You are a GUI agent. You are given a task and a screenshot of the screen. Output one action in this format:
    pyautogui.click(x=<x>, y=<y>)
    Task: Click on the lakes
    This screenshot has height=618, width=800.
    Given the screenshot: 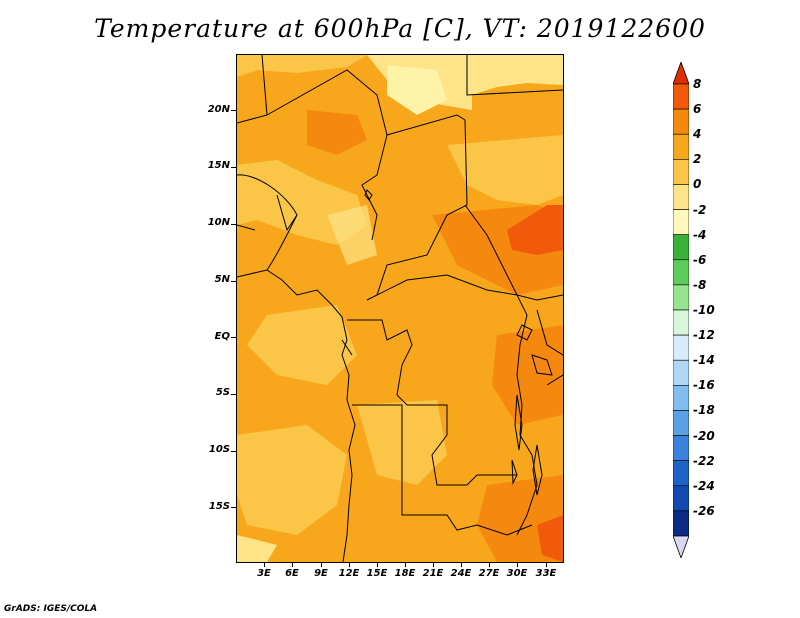 What is the action you would take?
    pyautogui.click(x=458, y=342)
    